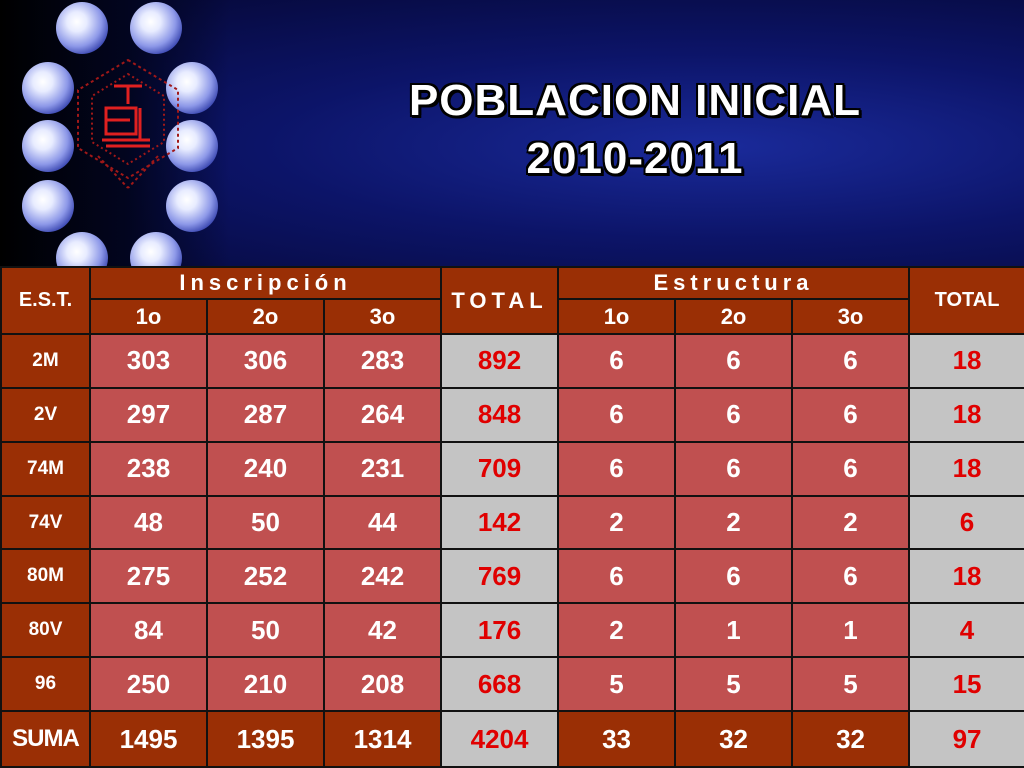  I want to click on inscripcion-1-cell: 303, so click(148, 361).